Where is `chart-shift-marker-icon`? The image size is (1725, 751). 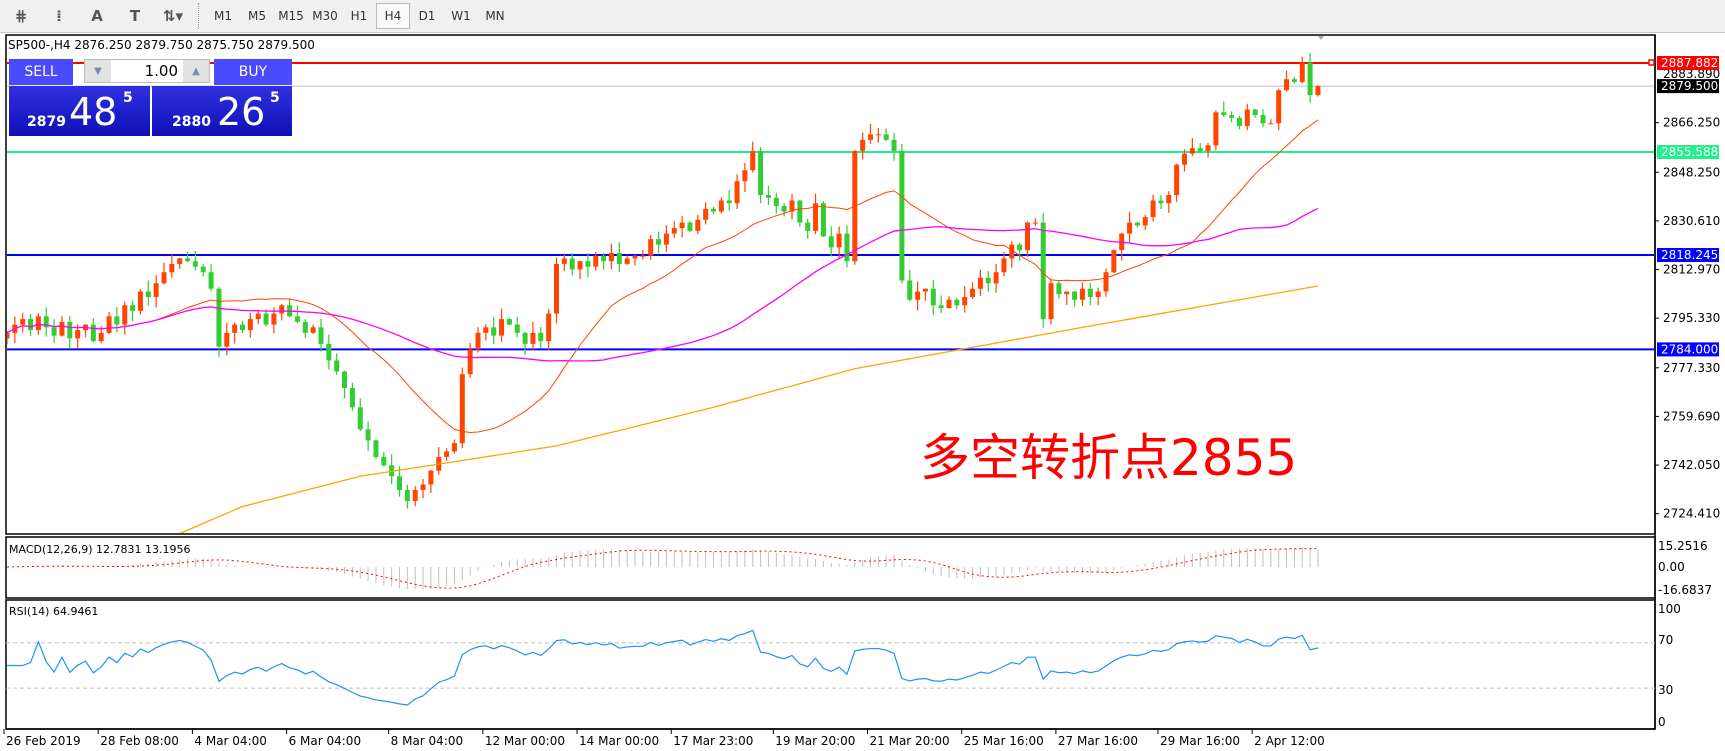
chart-shift-marker-icon is located at coordinates (1321, 38).